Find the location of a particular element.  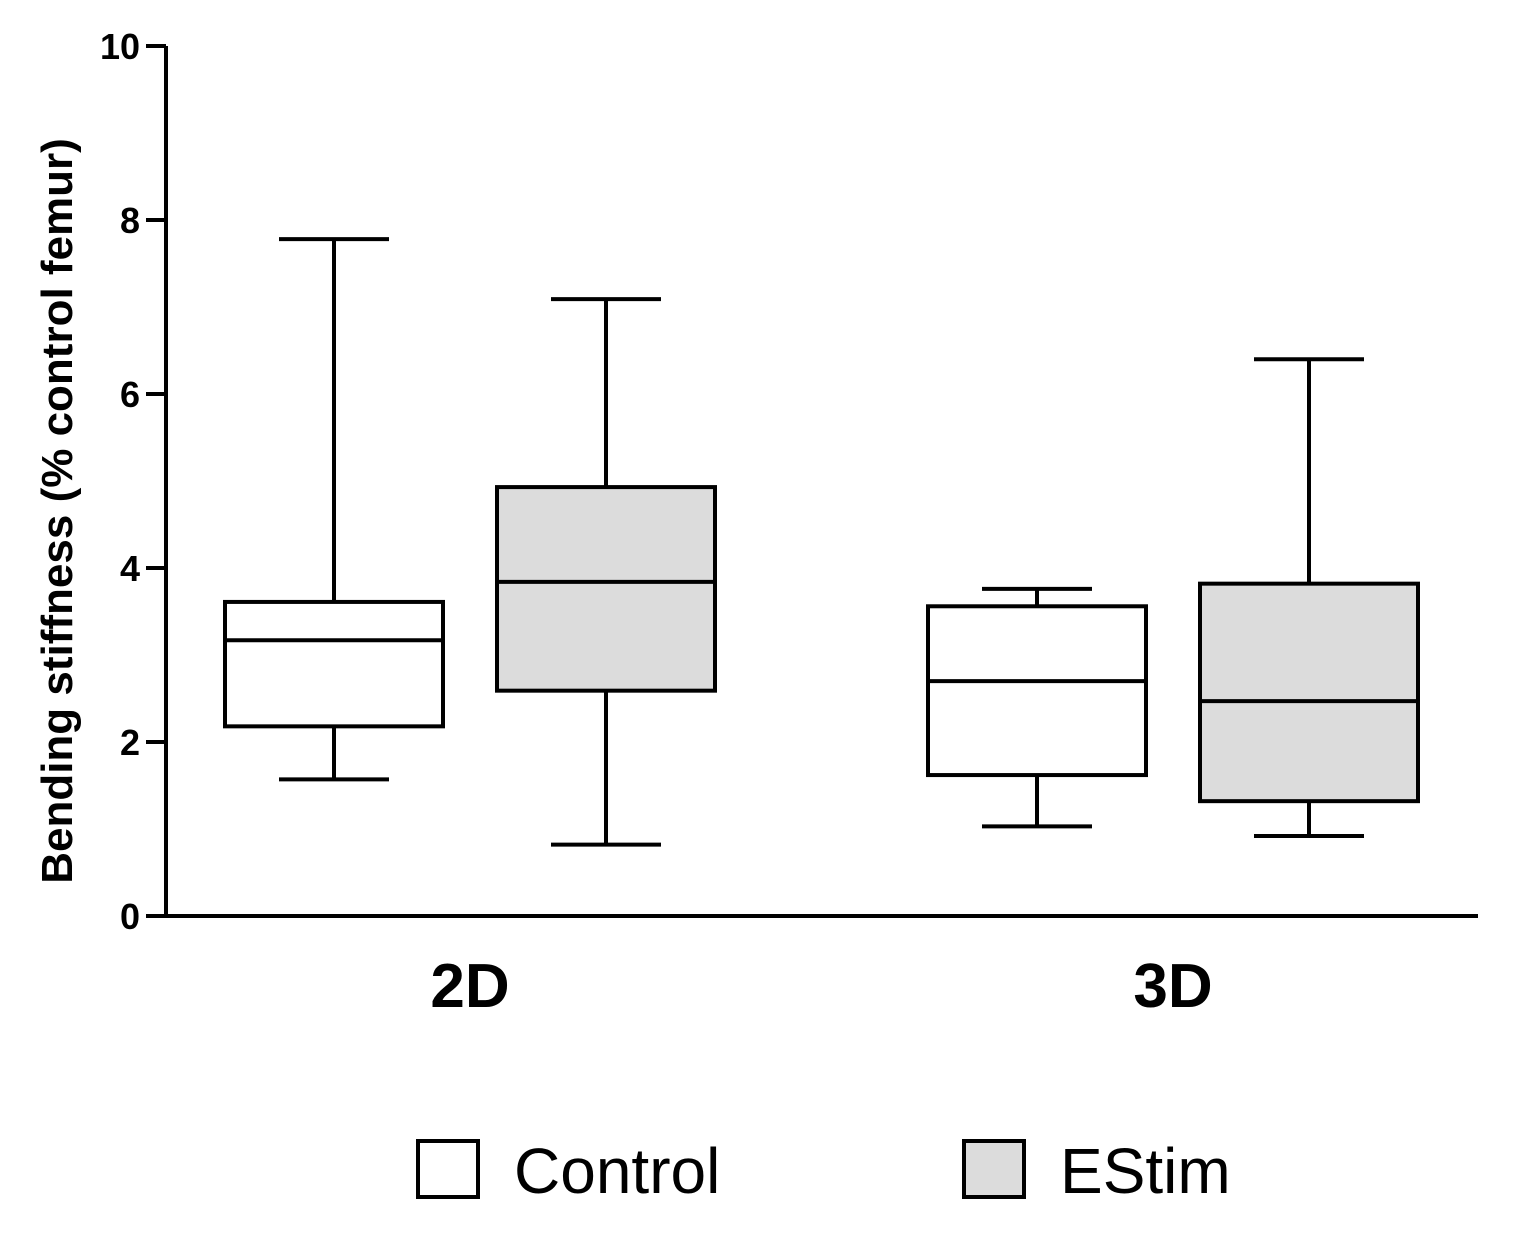

y-tick-label: 8 is located at coordinates (130, 220).